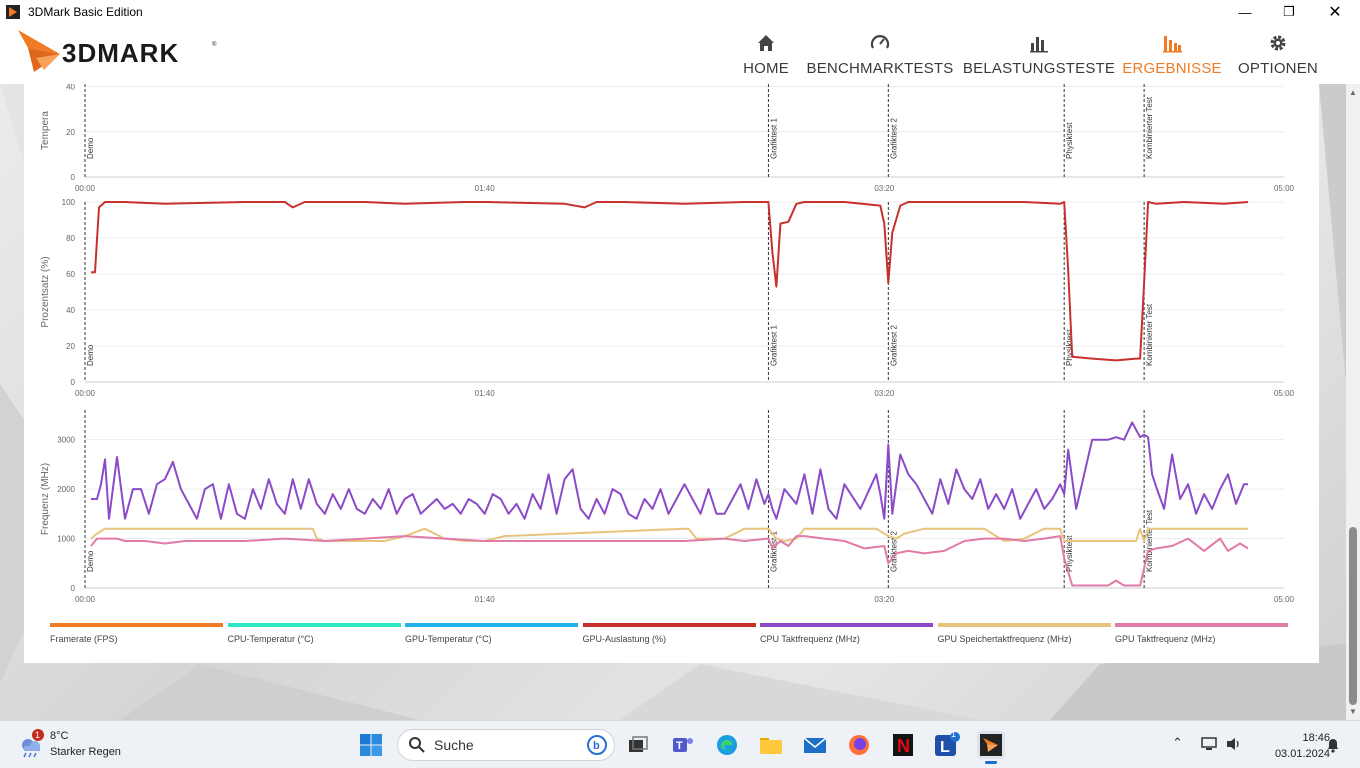 This screenshot has width=1360, height=768. What do you see at coordinates (38, 735) in the screenshot?
I see `weather-alert-badge: 1` at bounding box center [38, 735].